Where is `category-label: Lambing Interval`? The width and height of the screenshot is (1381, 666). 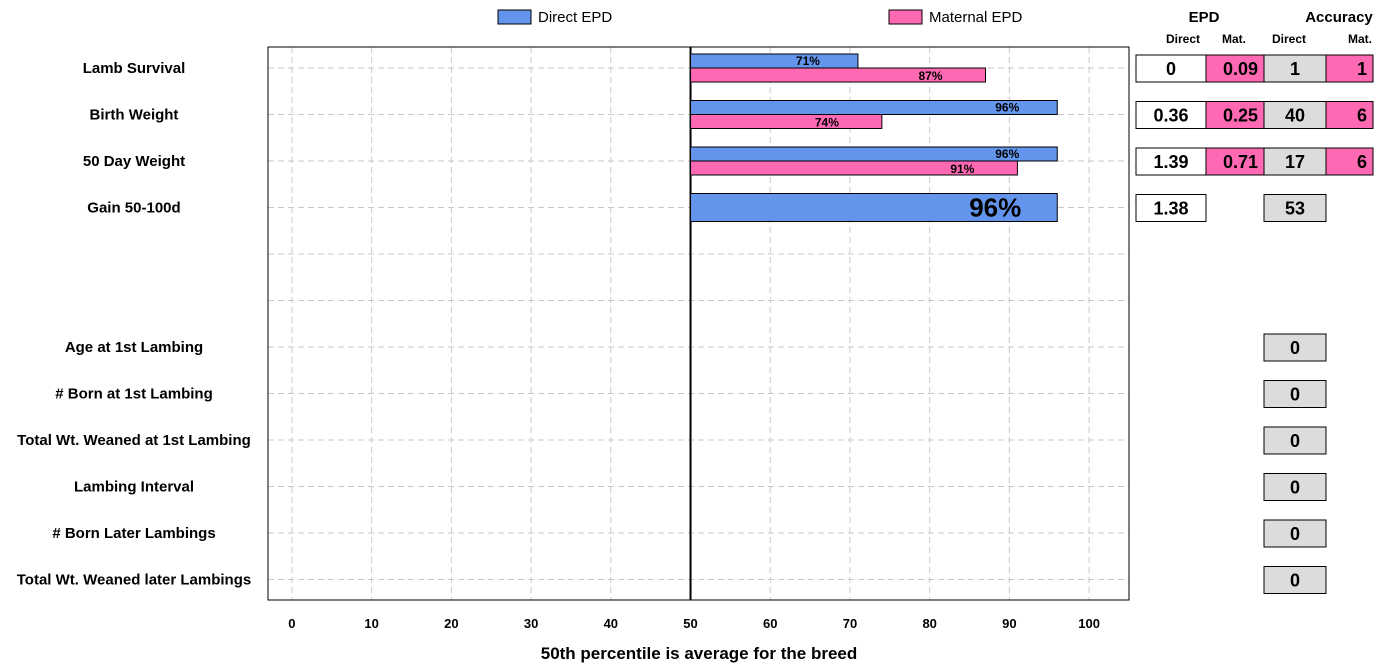
category-label: Lambing Interval is located at coordinates (134, 487).